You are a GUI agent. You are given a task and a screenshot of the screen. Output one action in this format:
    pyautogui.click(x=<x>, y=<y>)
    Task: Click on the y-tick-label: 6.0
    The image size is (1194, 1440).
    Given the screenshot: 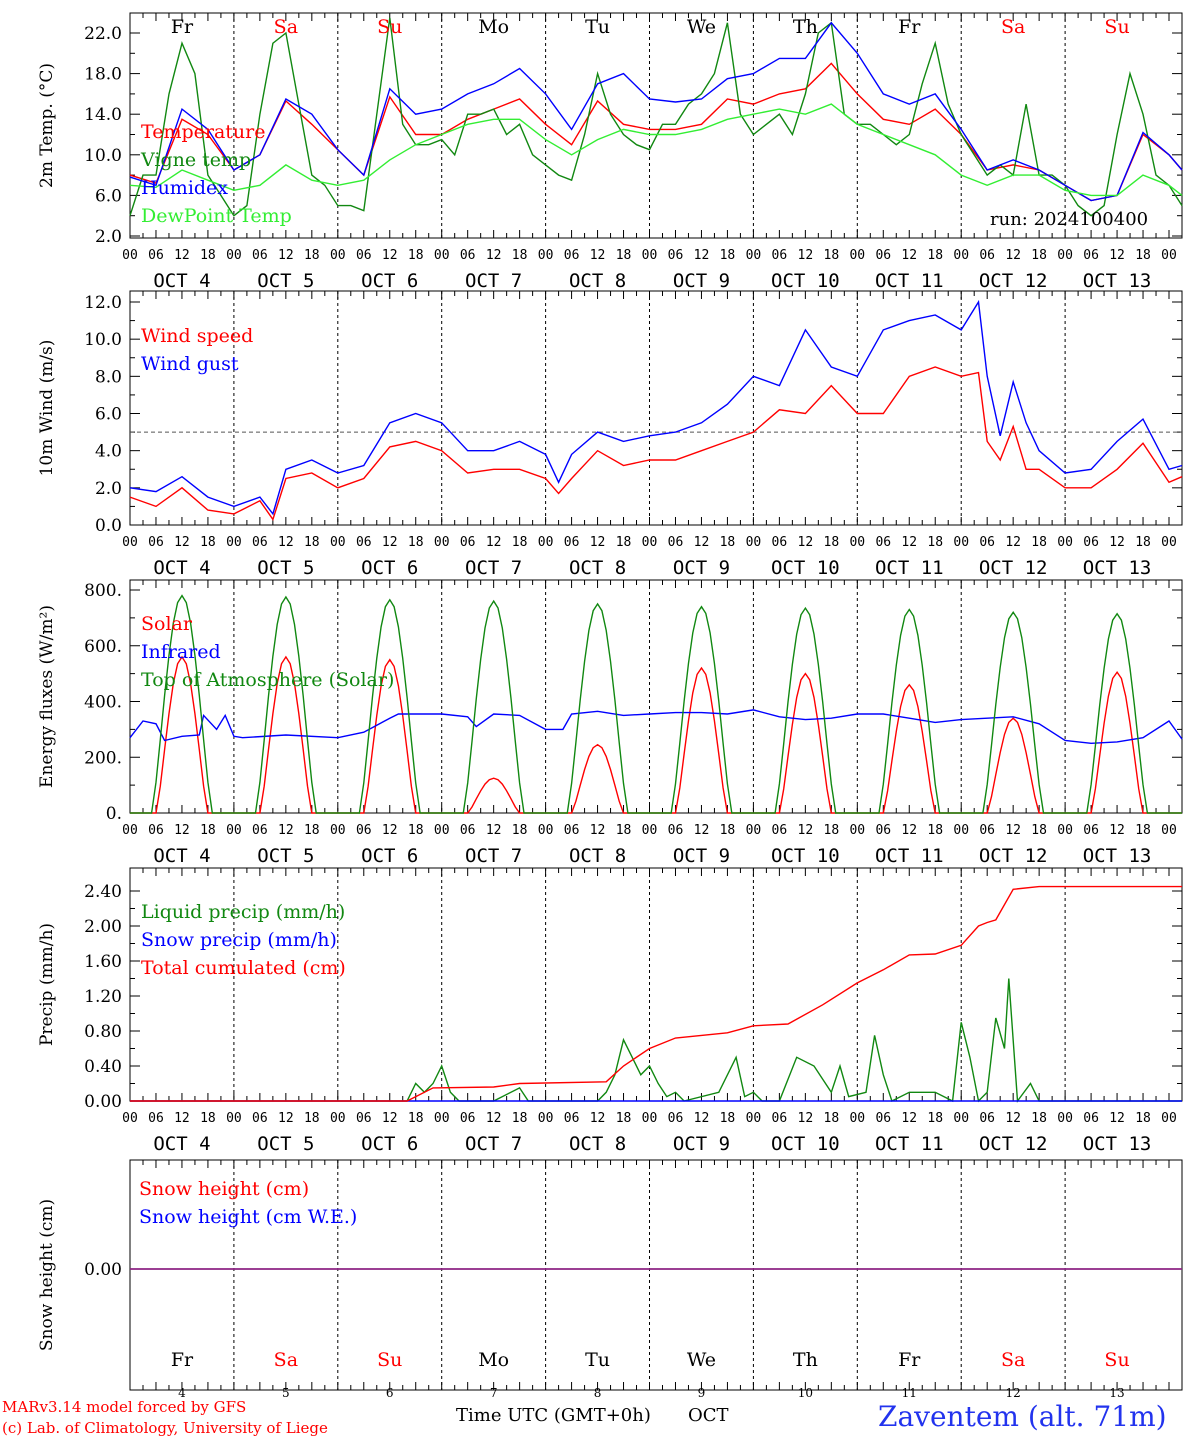 What is the action you would take?
    pyautogui.click(x=108, y=415)
    